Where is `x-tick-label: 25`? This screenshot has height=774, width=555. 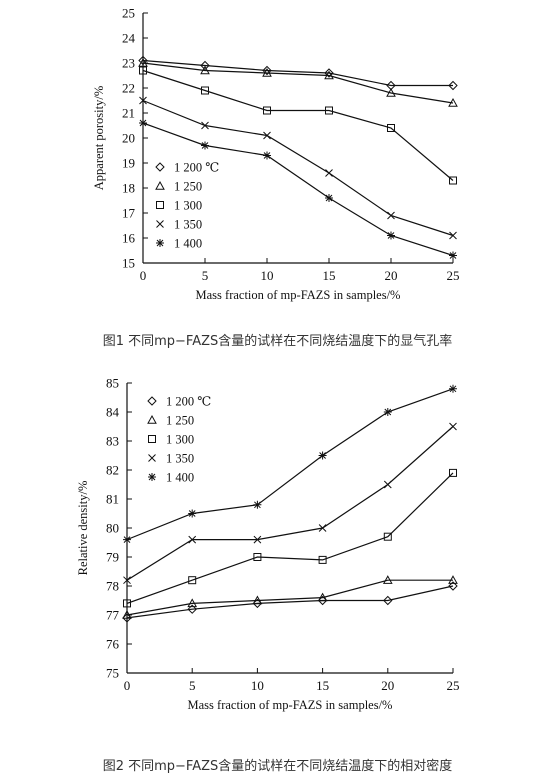 x-tick-label: 25 is located at coordinates (453, 685).